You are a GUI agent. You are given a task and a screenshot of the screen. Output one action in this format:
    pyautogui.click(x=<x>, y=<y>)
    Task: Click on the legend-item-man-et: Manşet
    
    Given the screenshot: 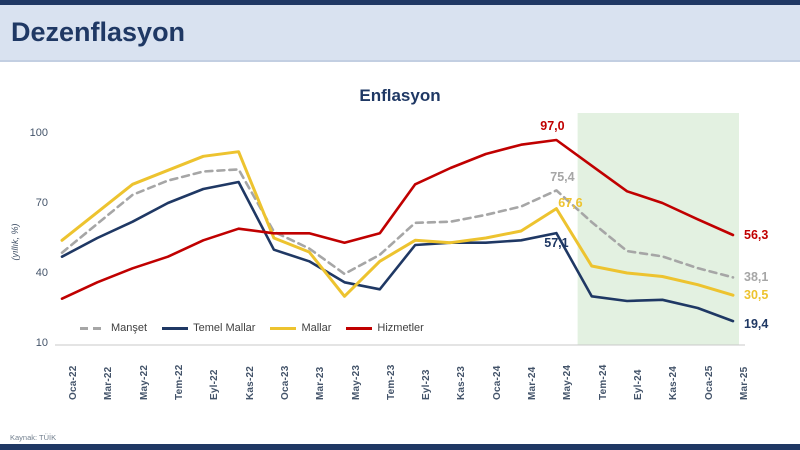 What is the action you would take?
    pyautogui.click(x=113, y=328)
    